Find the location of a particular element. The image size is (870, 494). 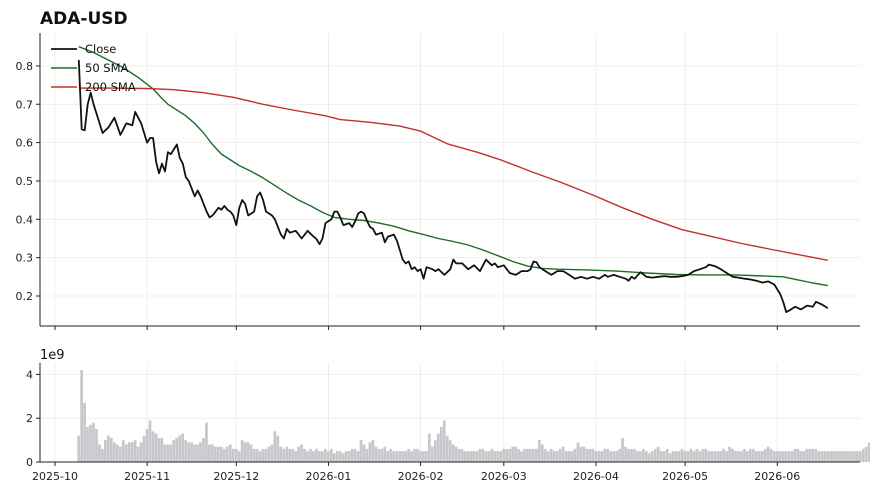

volume-y-tick-label: 0 is located at coordinates (29, 462).